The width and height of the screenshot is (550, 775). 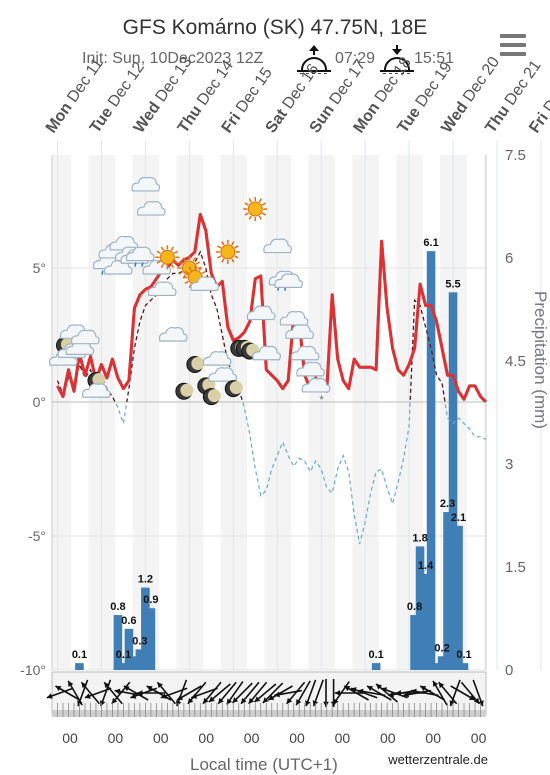 I want to click on temp-tick-label: 0°, so click(x=39, y=402).